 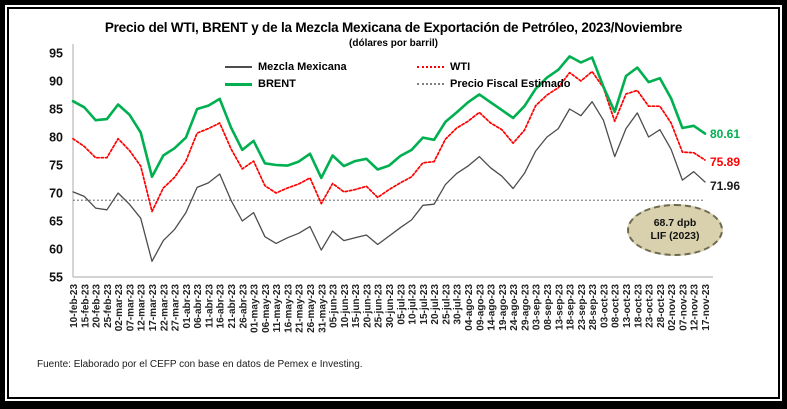 I want to click on y-tick-label: 55, so click(x=56, y=278).